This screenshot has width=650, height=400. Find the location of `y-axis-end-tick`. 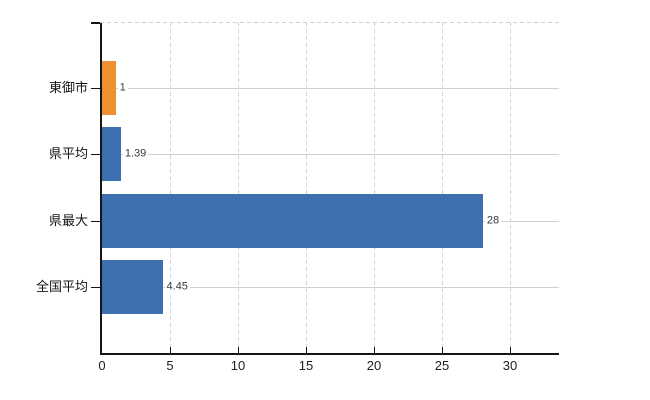

y-axis-end-tick is located at coordinates (95, 23).